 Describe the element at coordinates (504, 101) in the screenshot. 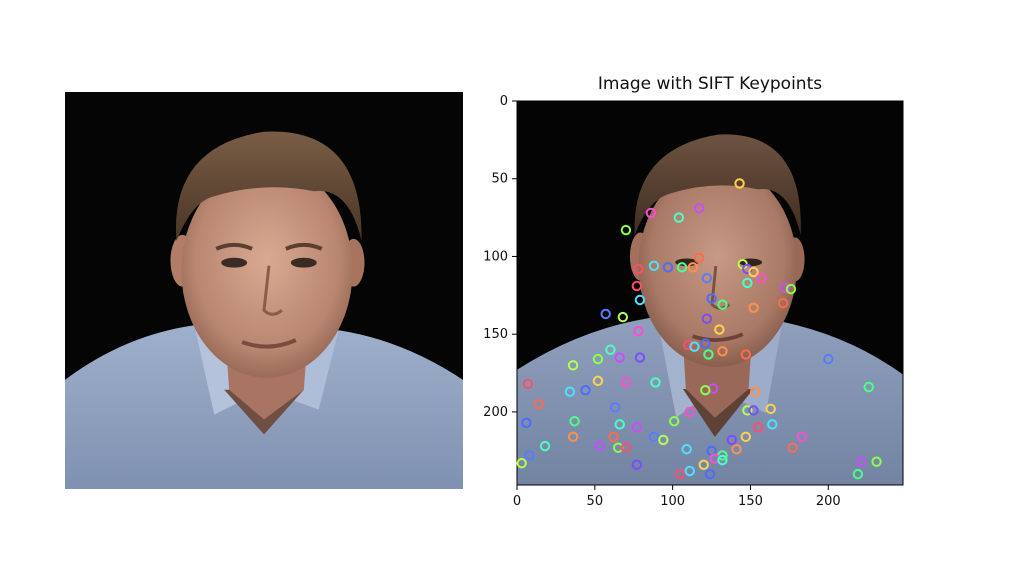

I see `y-tick-label: 0` at that location.